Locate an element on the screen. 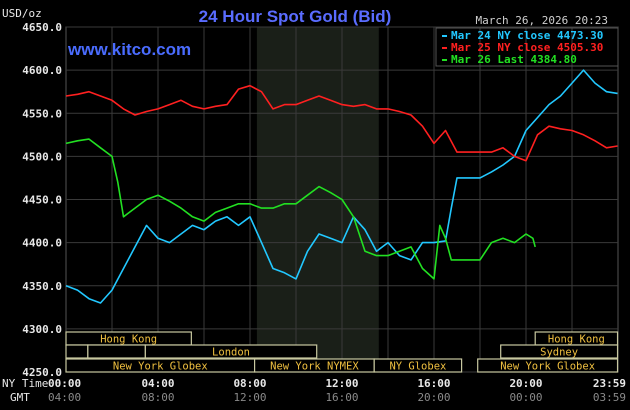 Image resolution: width=630 pixels, height=410 pixels. legend-entry: Mar 24 NY close 4473.30 is located at coordinates (527, 35).